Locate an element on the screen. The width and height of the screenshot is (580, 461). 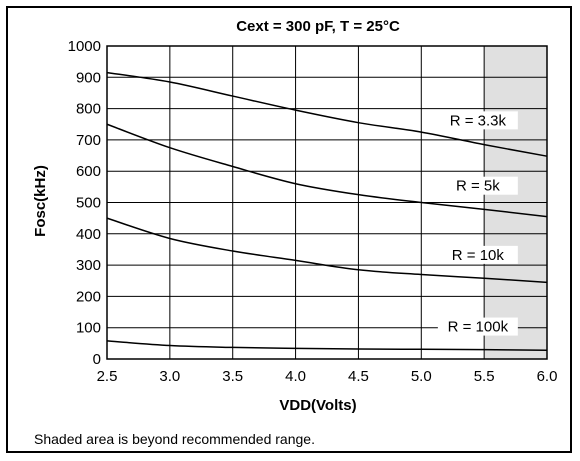
y-tick-label: 700 is located at coordinates (88, 140).